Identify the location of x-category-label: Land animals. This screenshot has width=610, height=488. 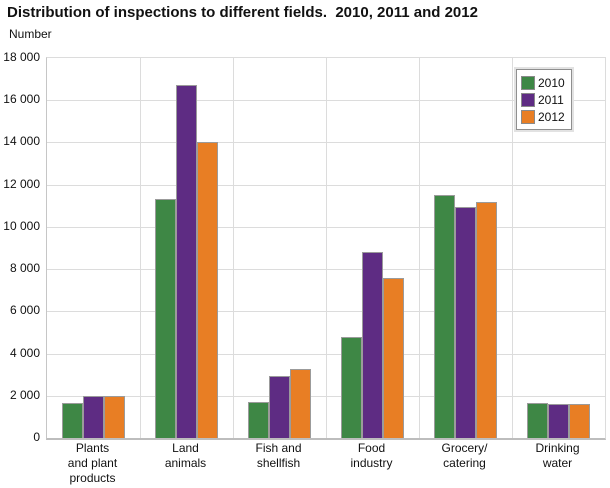
(185, 456).